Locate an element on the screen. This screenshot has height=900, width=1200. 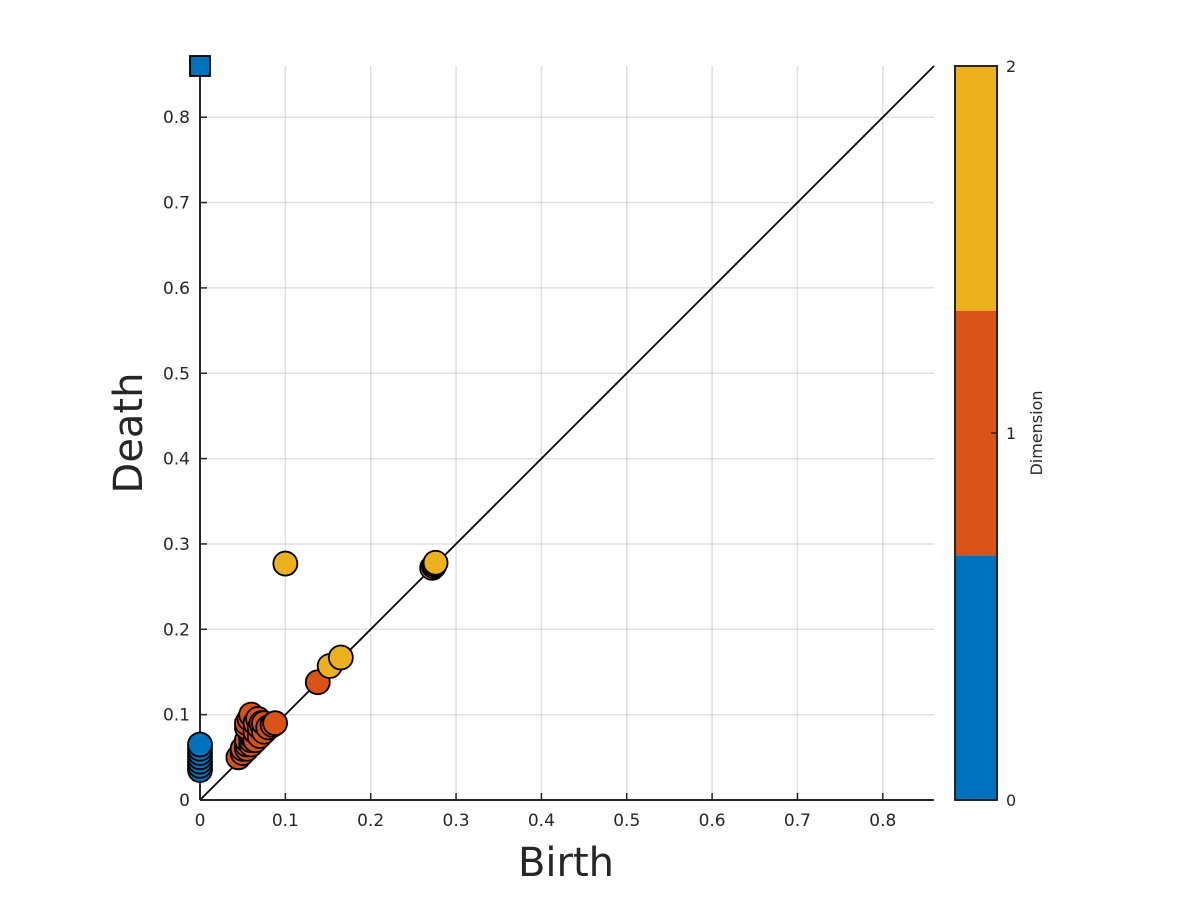
colorbar-tick-label: 2 is located at coordinates (1011, 66).